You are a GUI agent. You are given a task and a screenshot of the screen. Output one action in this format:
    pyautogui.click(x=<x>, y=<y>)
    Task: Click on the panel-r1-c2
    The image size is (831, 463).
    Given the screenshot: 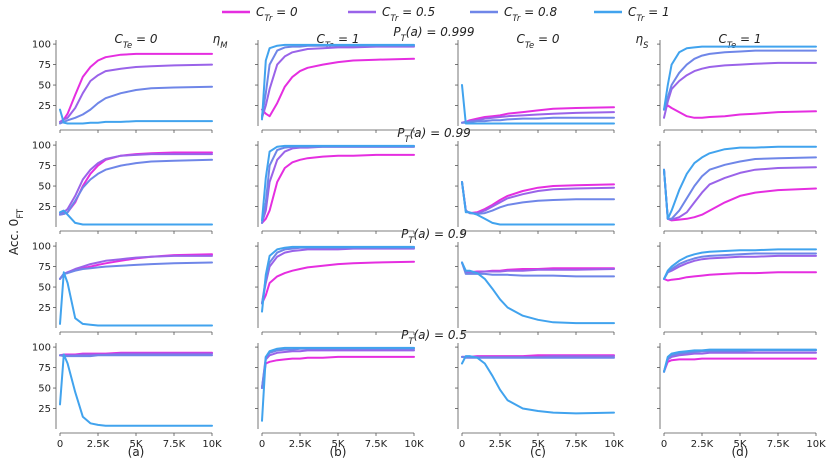 What is the action you would take?
    pyautogui.click(x=535, y=187)
    